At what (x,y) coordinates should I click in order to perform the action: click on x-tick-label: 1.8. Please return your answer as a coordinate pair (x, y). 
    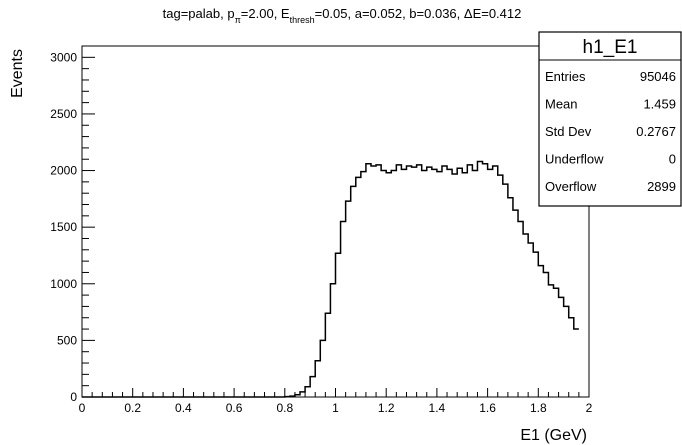
    Looking at the image, I should click on (538, 408).